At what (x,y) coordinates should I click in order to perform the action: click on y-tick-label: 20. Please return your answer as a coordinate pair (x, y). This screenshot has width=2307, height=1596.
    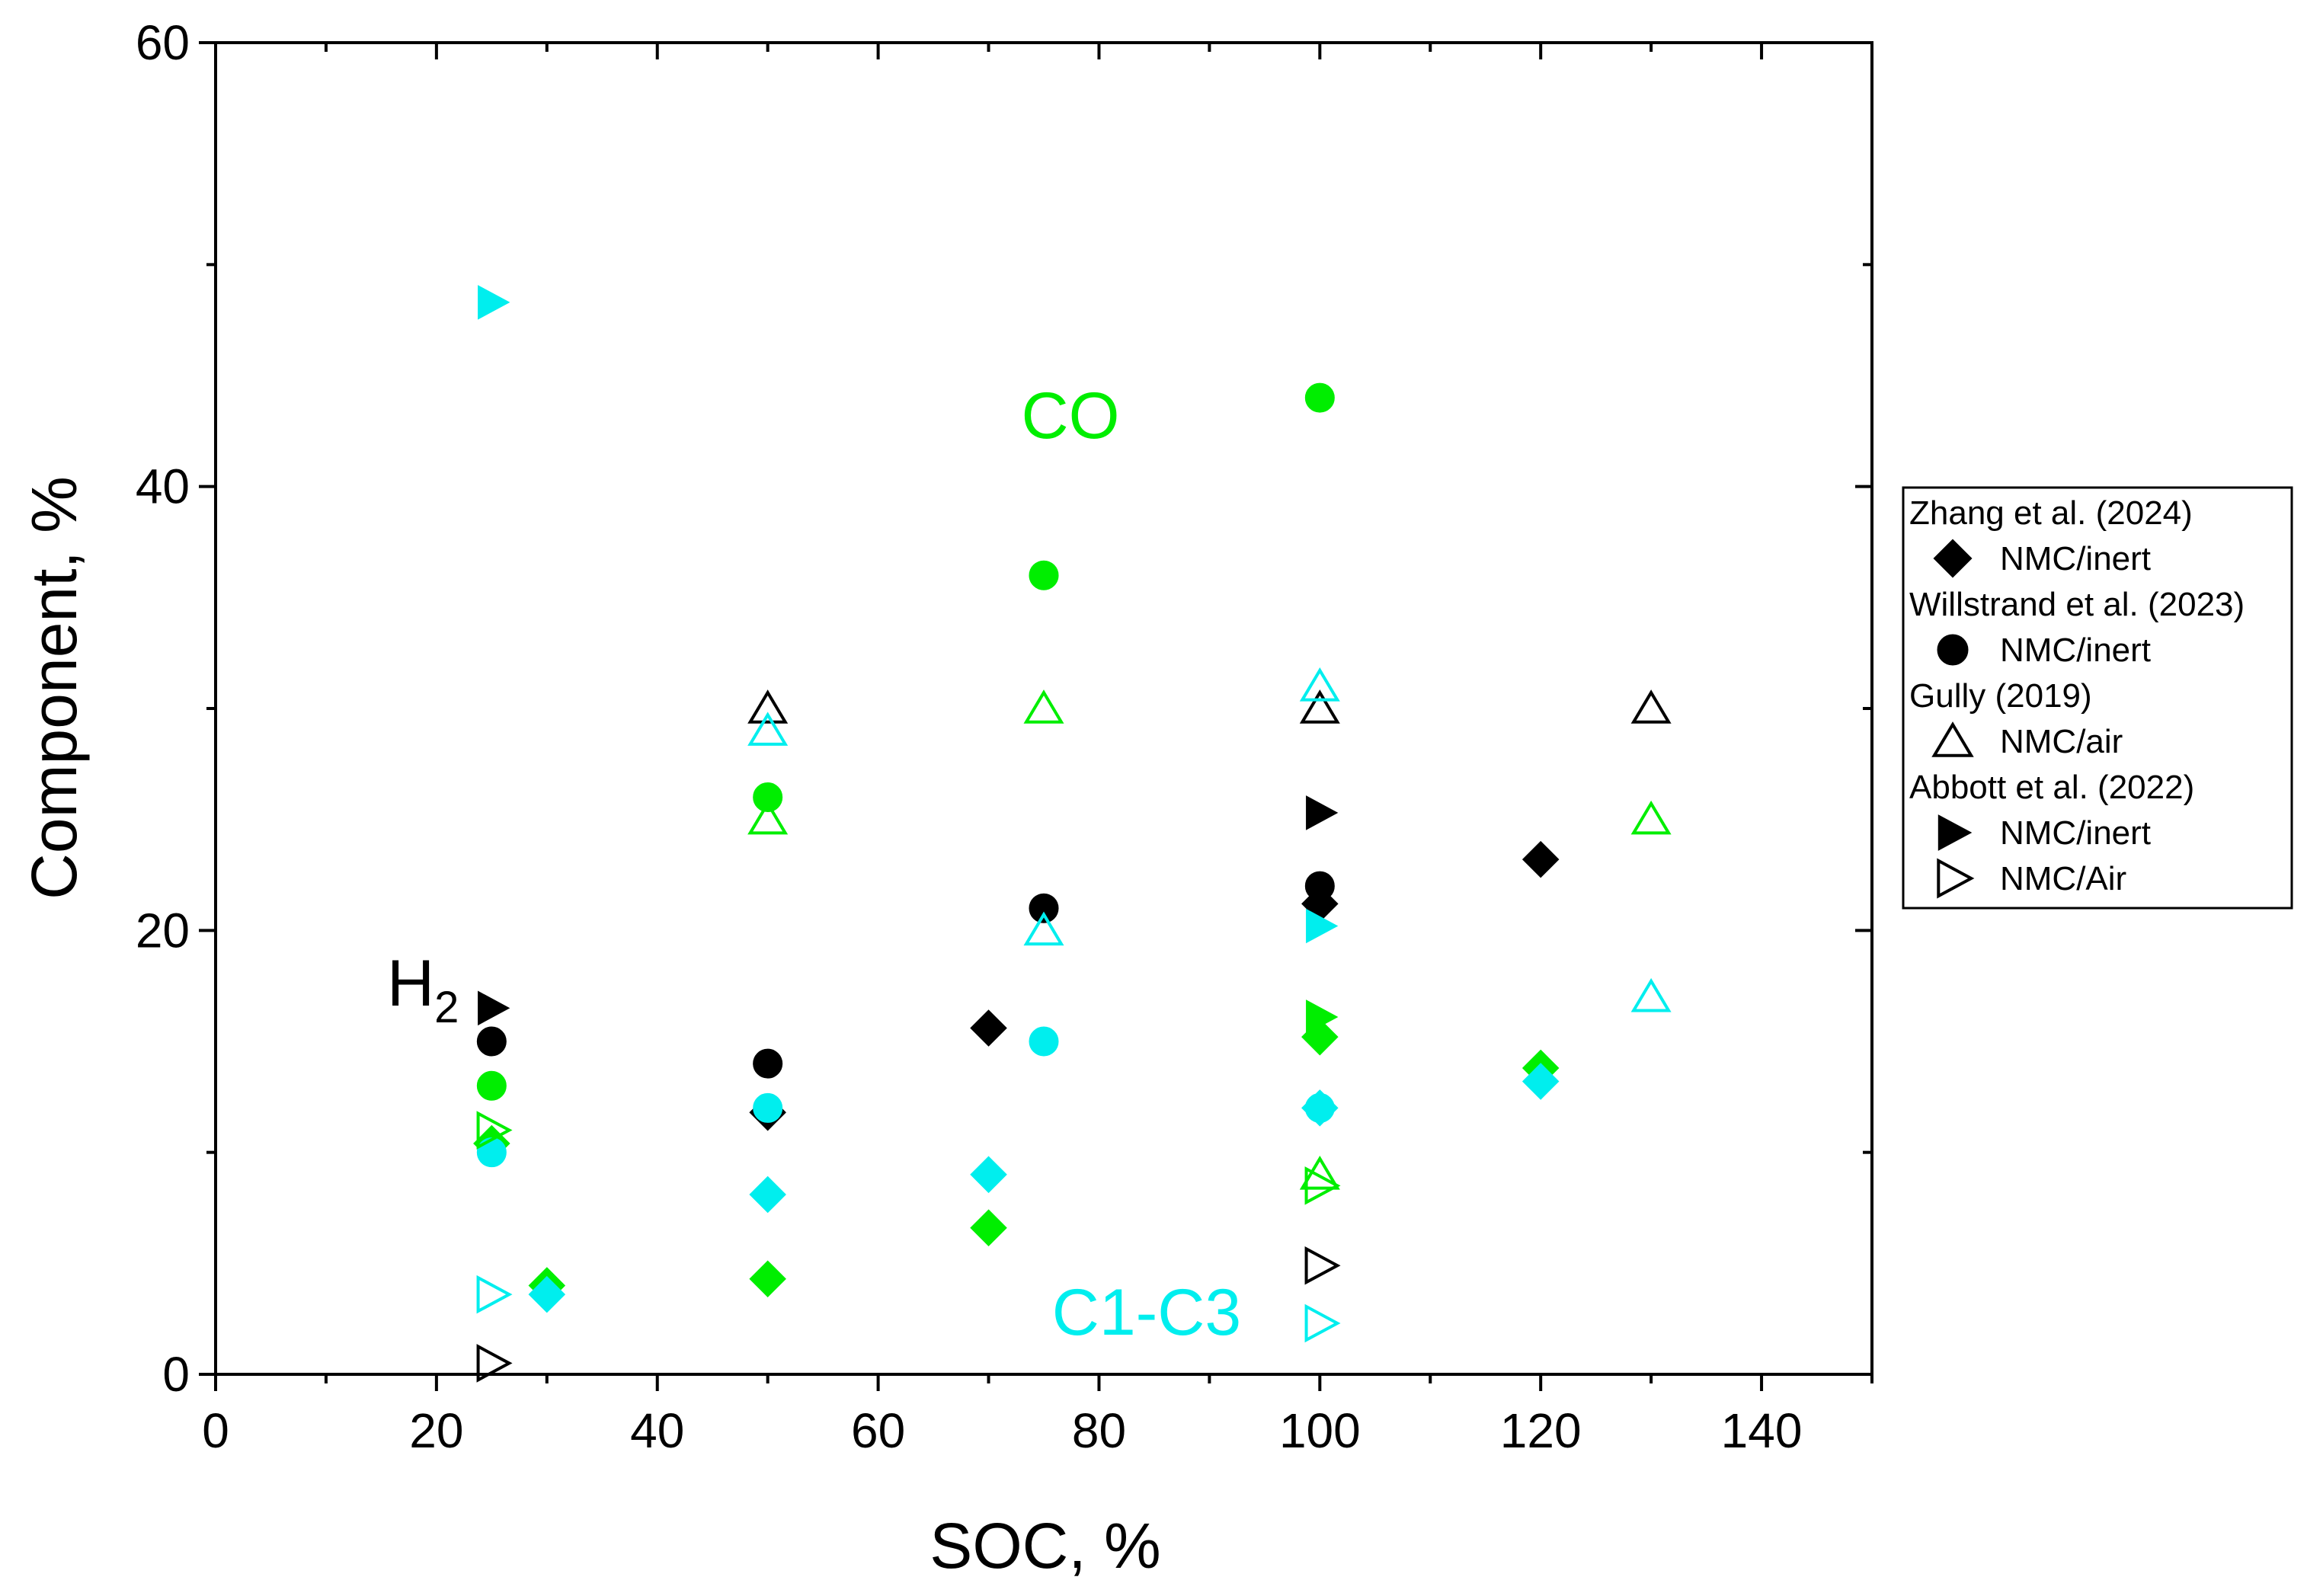
    Looking at the image, I should click on (163, 930).